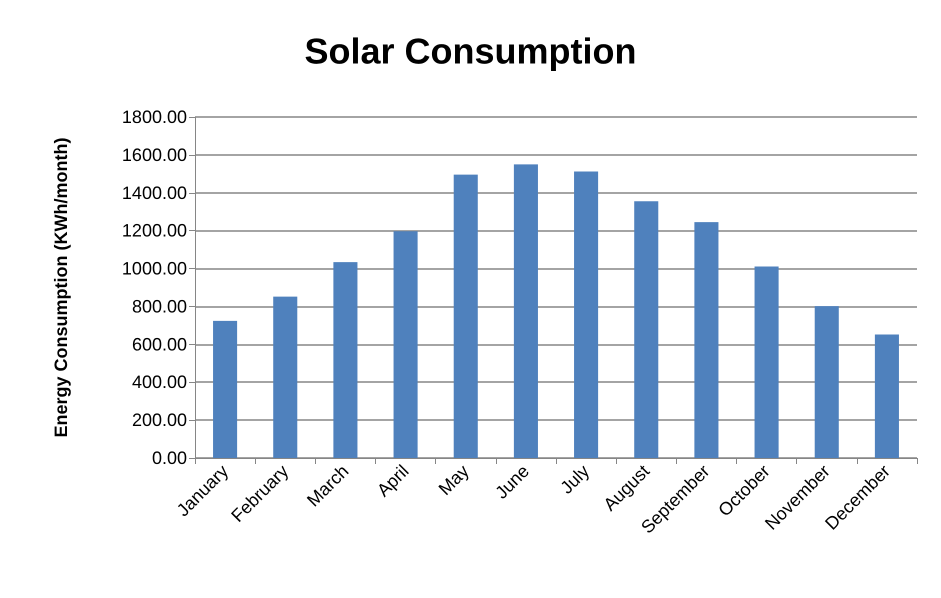 This screenshot has width=941, height=598. What do you see at coordinates (154, 268) in the screenshot?
I see `y-tick-label: 1000.00` at bounding box center [154, 268].